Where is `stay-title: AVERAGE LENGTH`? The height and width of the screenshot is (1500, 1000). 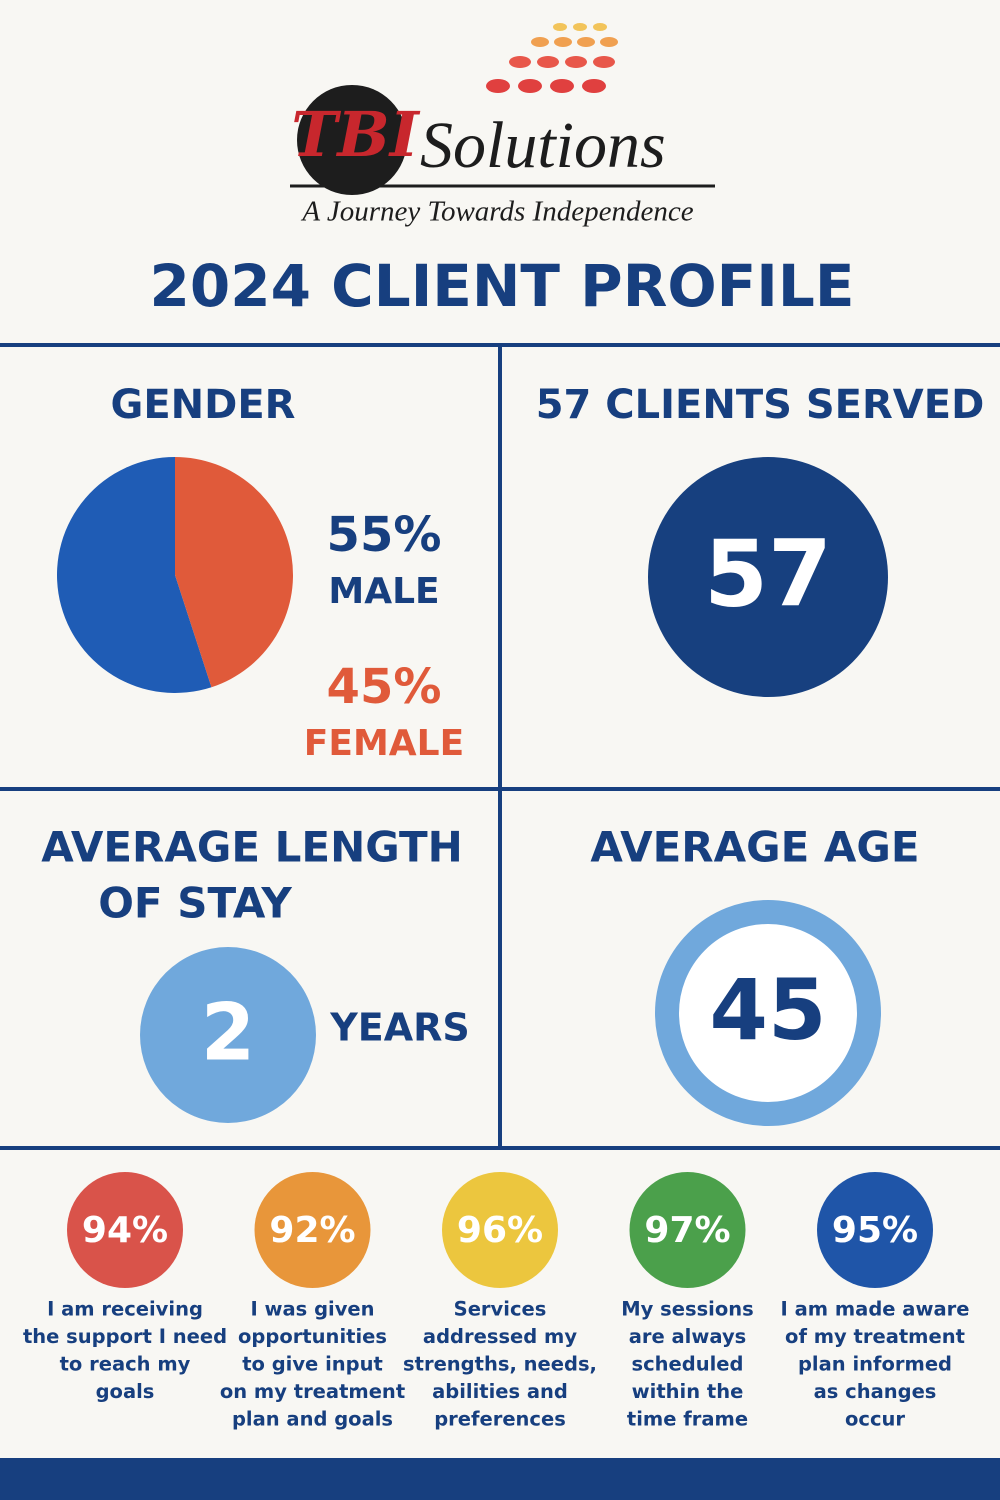
stay-title: AVERAGE LENGTH is located at coordinates (252, 847).